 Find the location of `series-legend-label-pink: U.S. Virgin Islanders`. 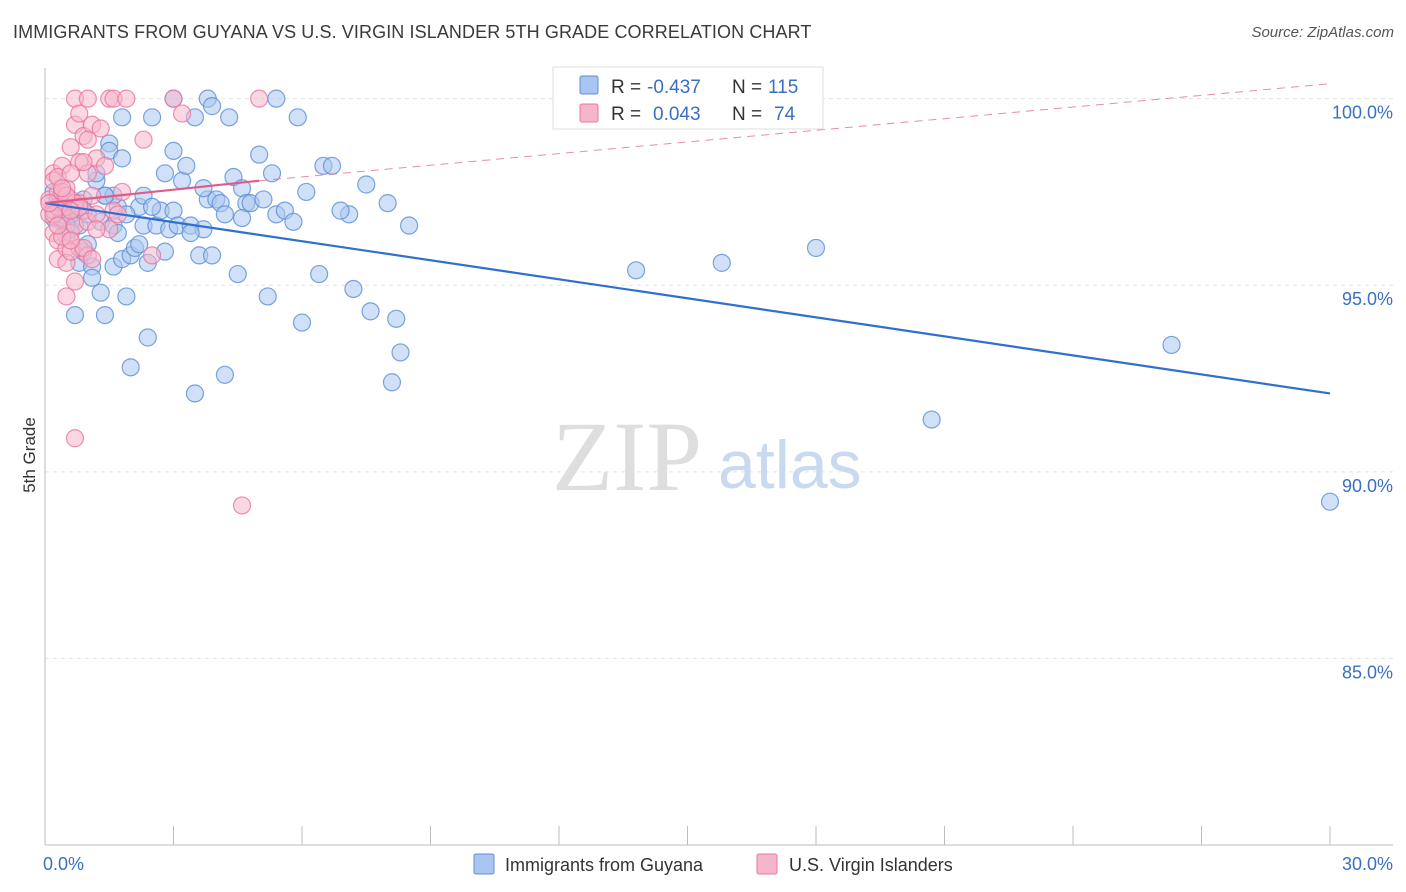

series-legend-label-pink: U.S. Virgin Islanders is located at coordinates (871, 865).